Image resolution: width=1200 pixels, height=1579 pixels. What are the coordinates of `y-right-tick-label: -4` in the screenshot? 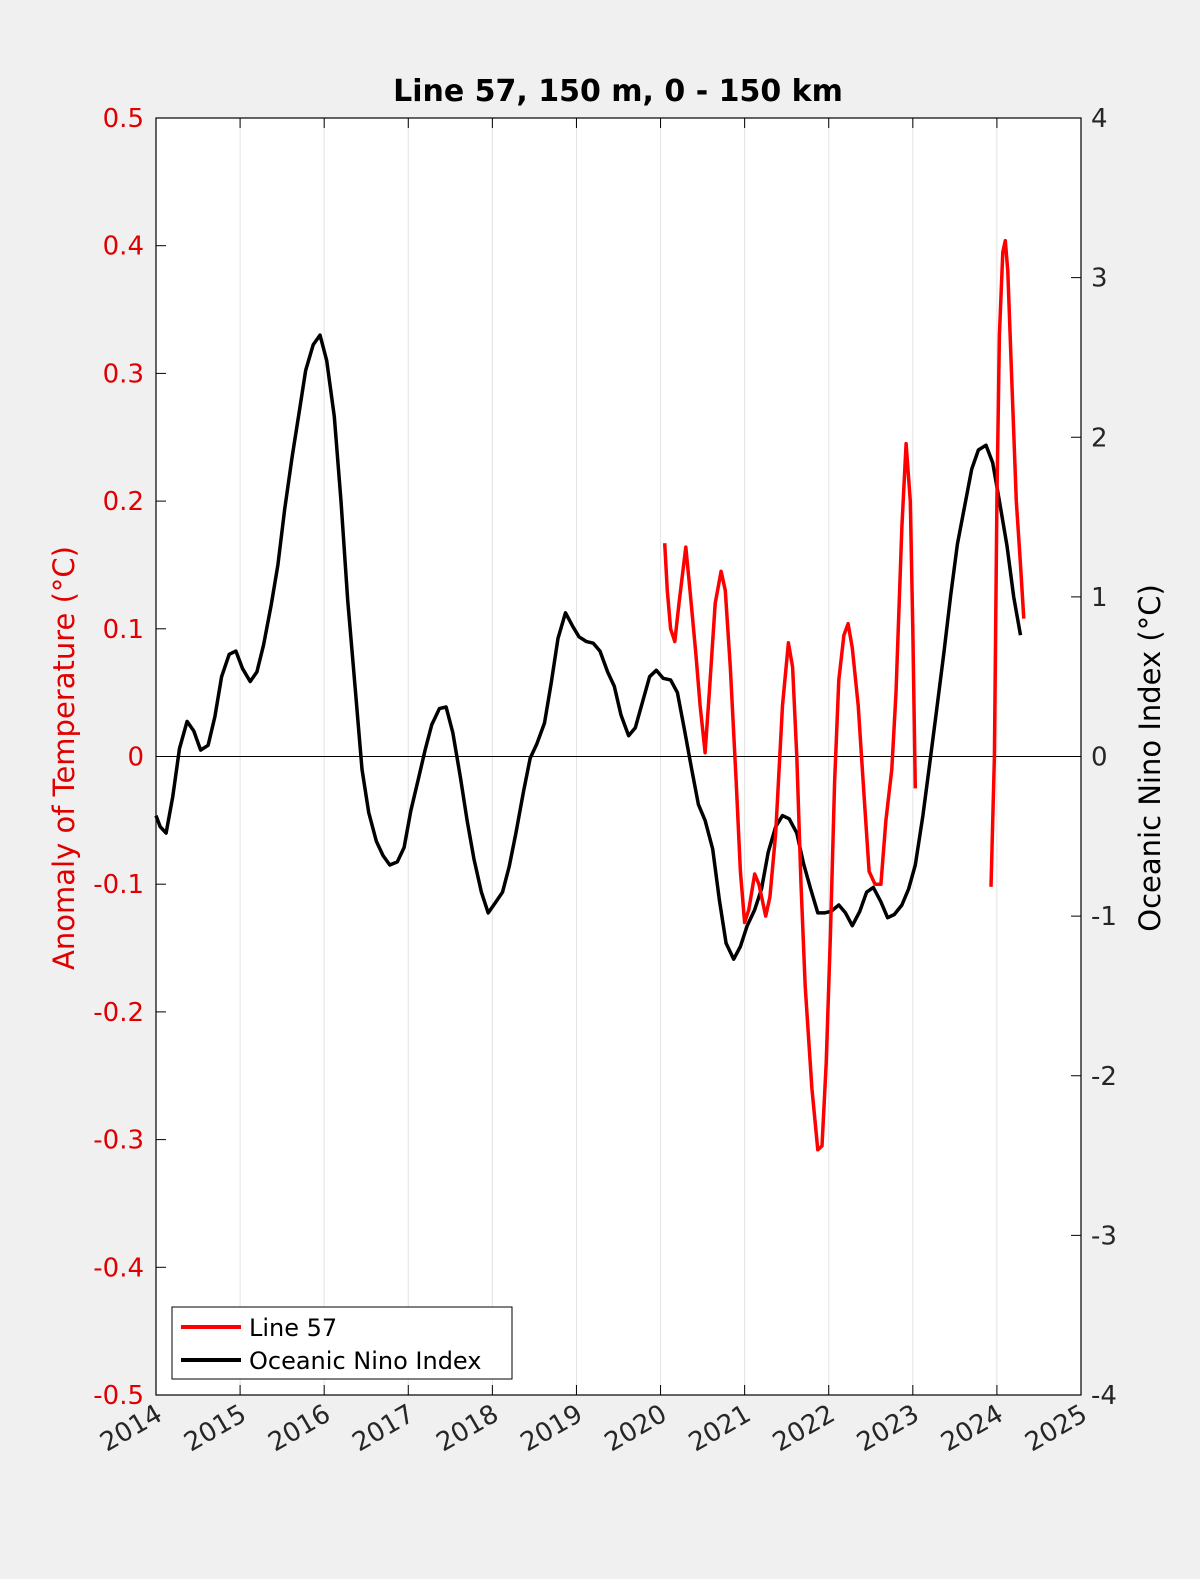 It's located at (1104, 1396).